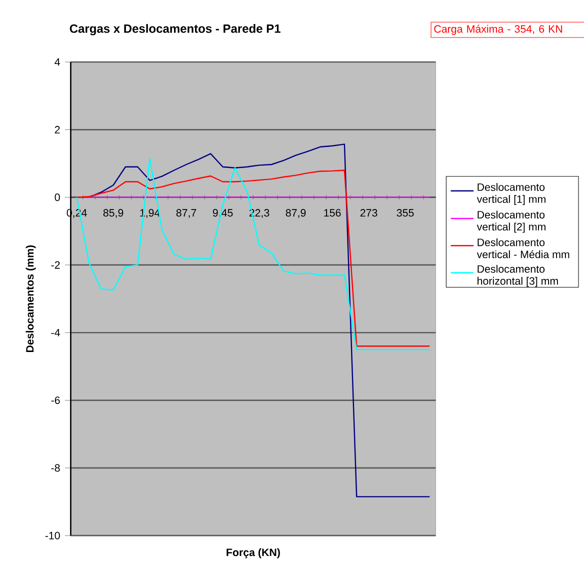 The image size is (584, 565). Describe the element at coordinates (57, 130) in the screenshot. I see `y-tick-label: 2` at that location.